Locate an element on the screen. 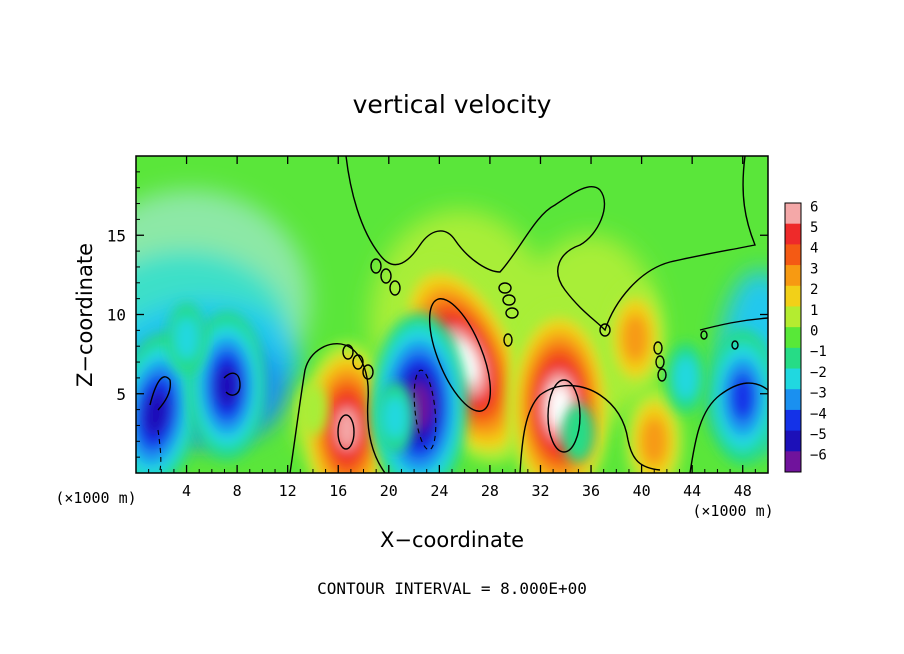 This screenshot has height=654, width=904. colorbar-label: 6 is located at coordinates (814, 207).